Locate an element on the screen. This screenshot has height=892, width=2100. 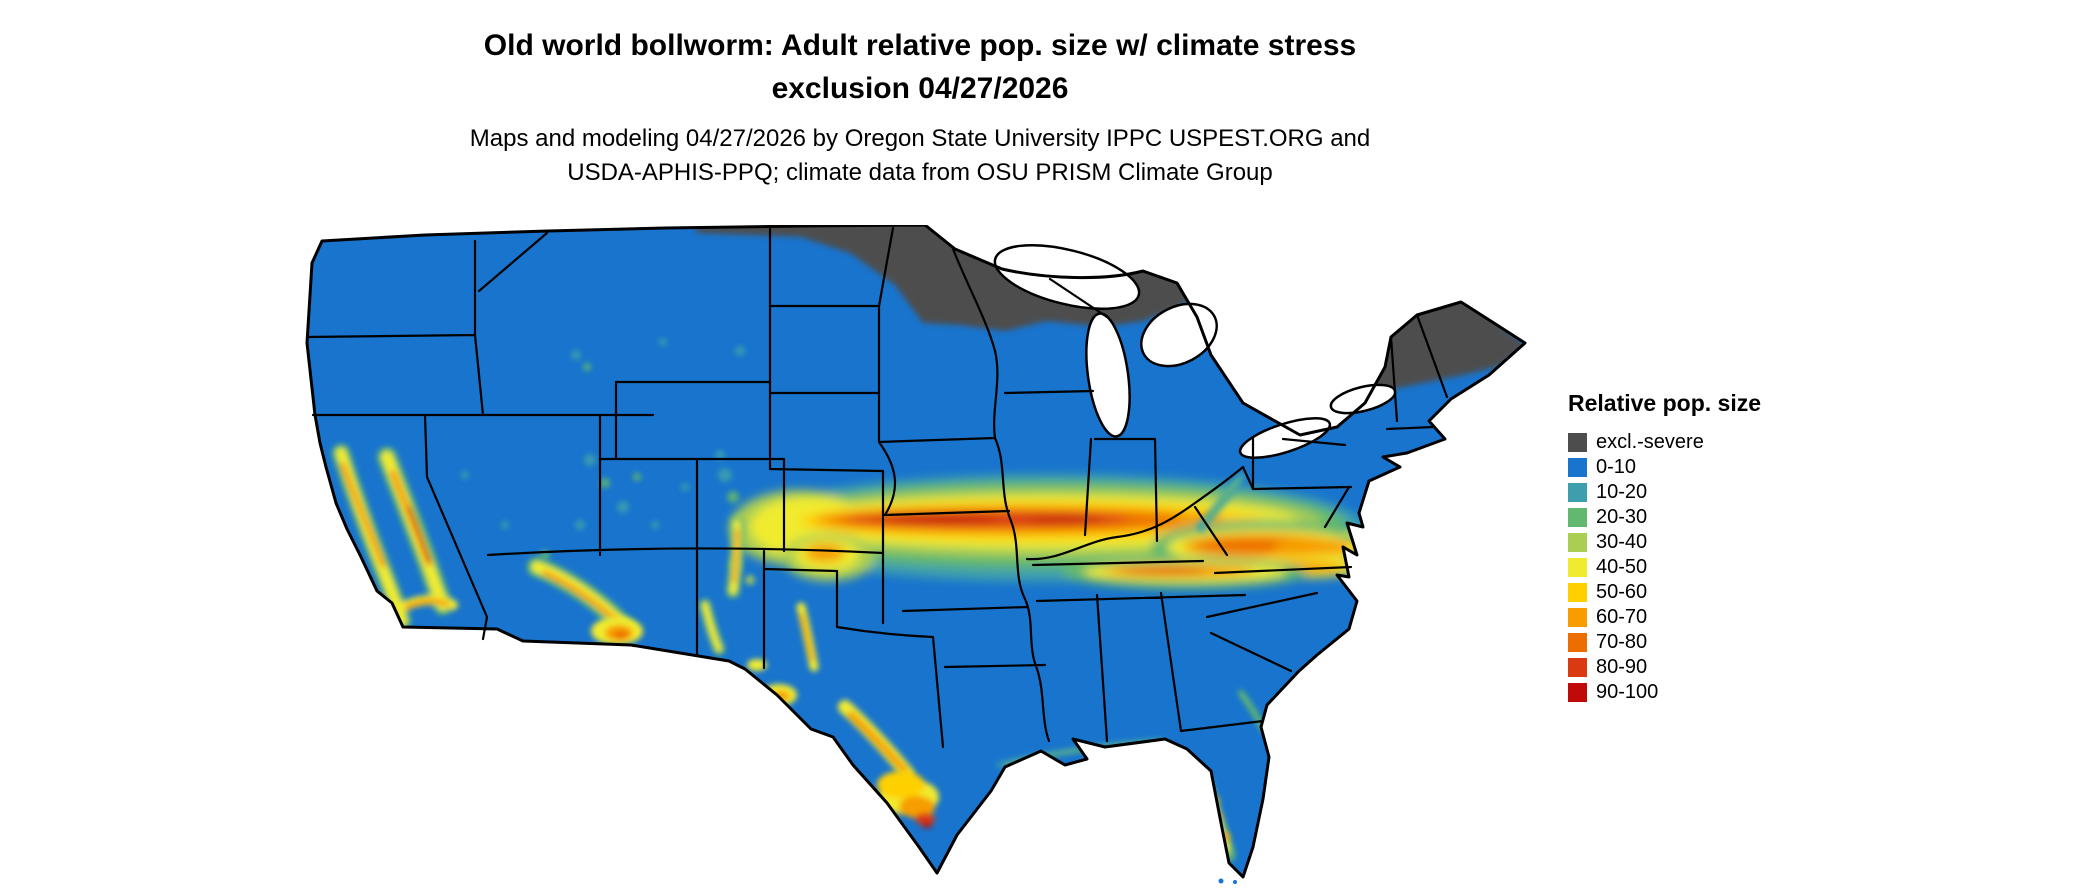
legend-label: 30-40 is located at coordinates (1622, 542).